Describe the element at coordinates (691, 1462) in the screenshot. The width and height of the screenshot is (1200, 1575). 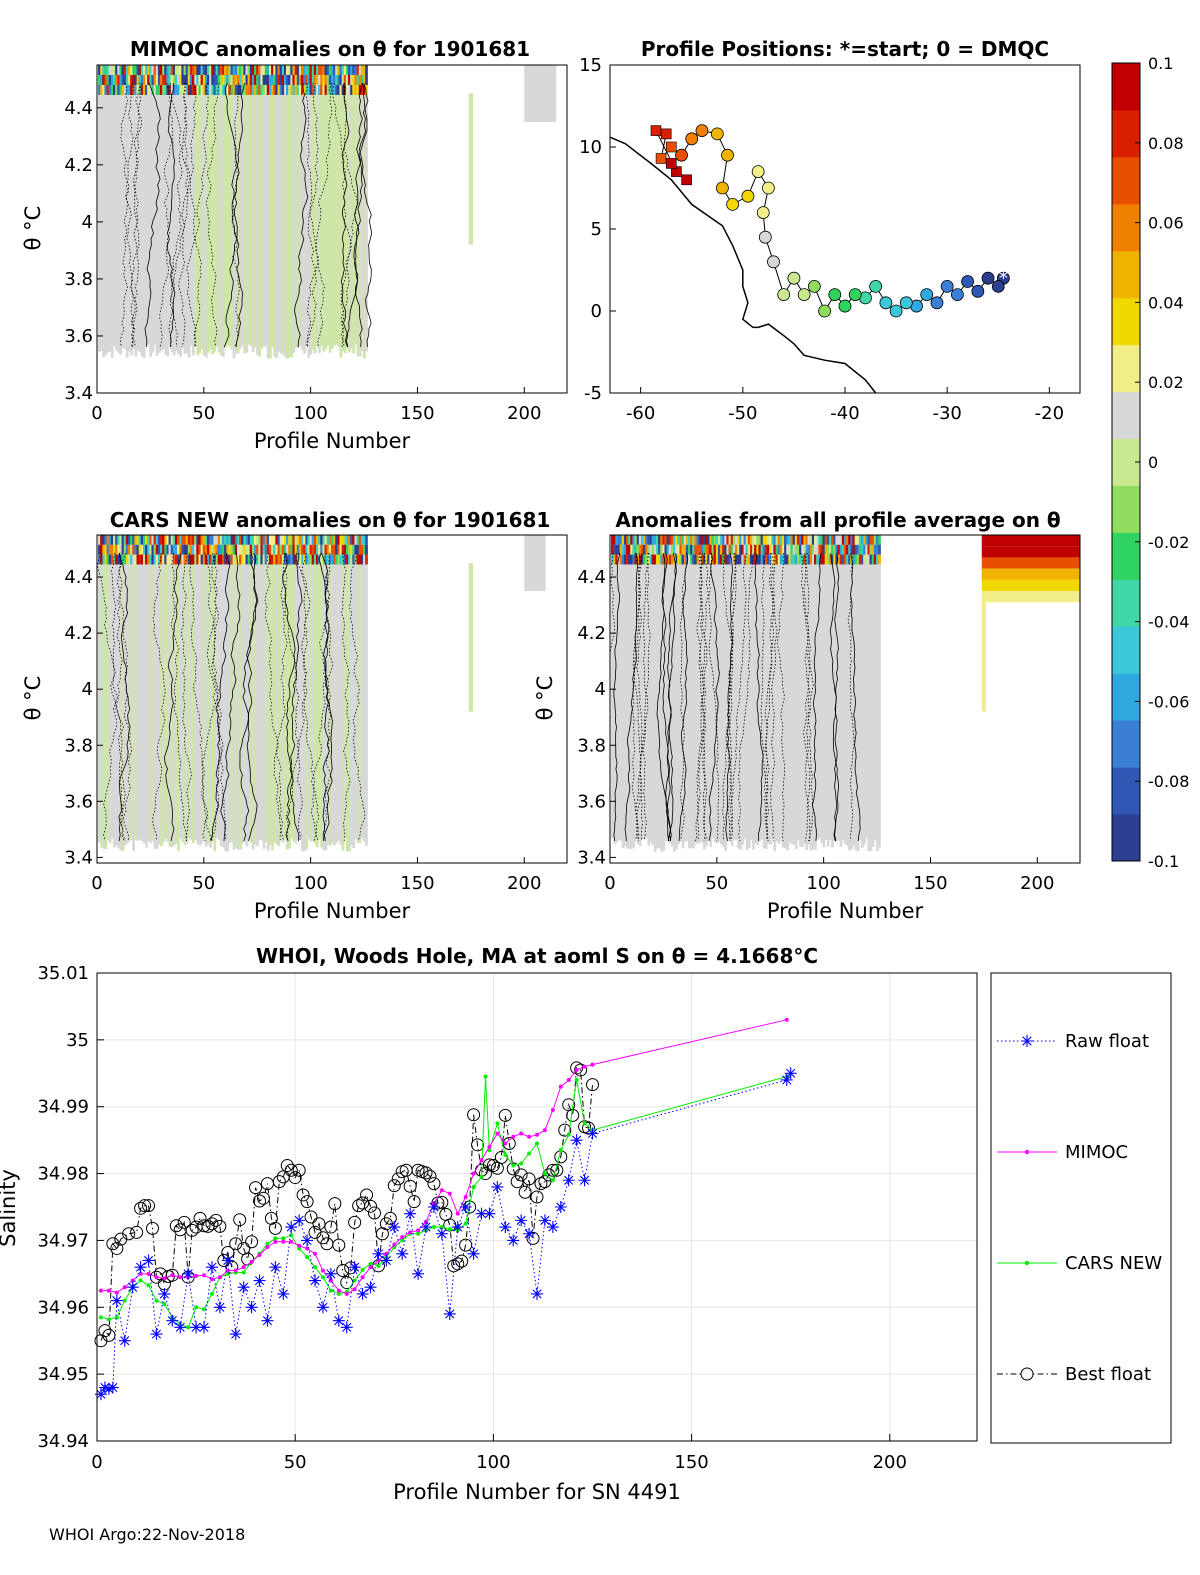
I see `x-tick-label: 150` at that location.